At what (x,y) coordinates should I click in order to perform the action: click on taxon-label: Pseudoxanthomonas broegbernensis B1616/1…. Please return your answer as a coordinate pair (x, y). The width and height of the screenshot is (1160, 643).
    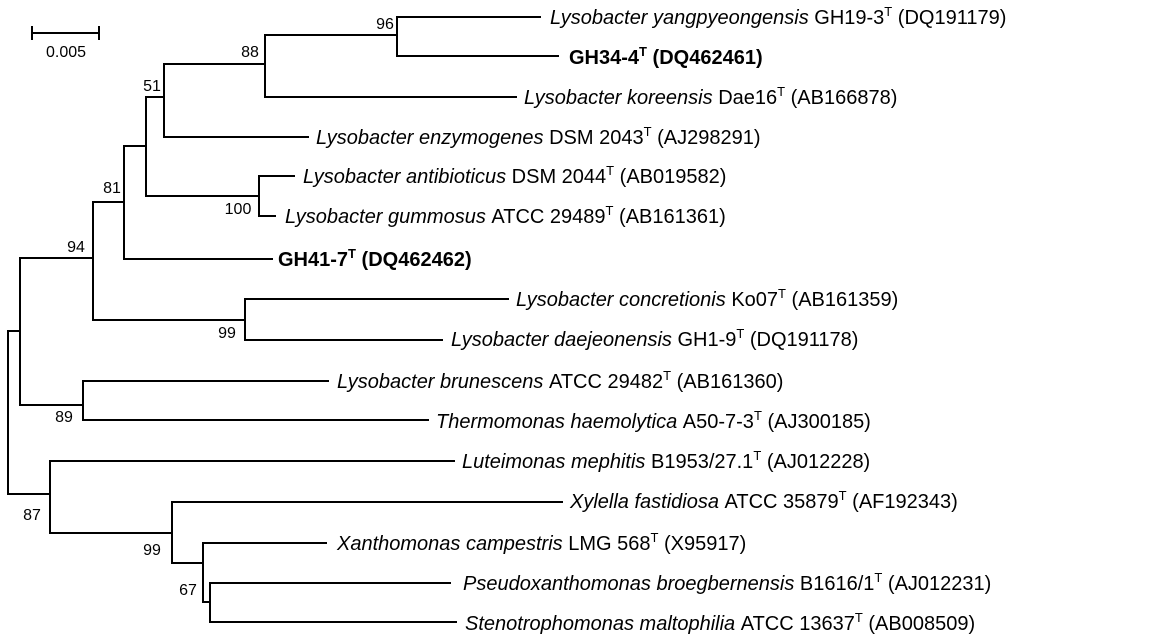
    Looking at the image, I should click on (727, 582).